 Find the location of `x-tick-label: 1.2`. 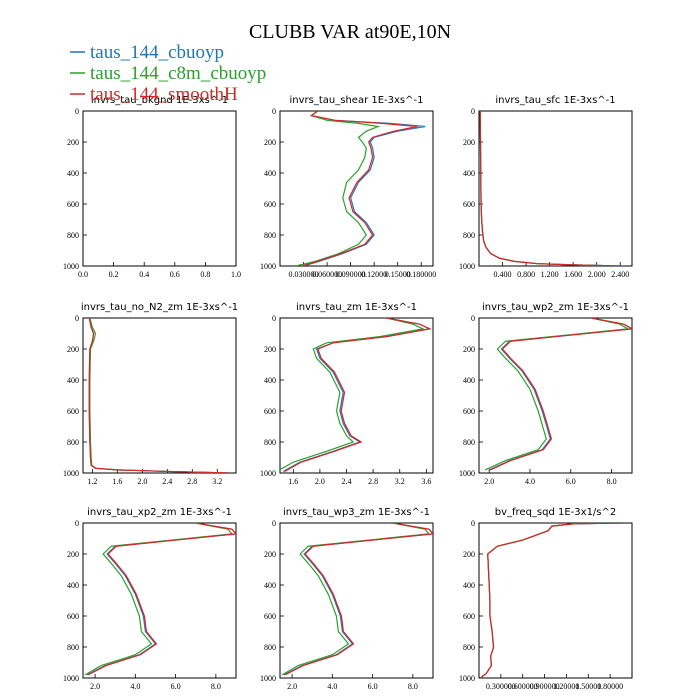

x-tick-label: 1.2 is located at coordinates (92, 481).